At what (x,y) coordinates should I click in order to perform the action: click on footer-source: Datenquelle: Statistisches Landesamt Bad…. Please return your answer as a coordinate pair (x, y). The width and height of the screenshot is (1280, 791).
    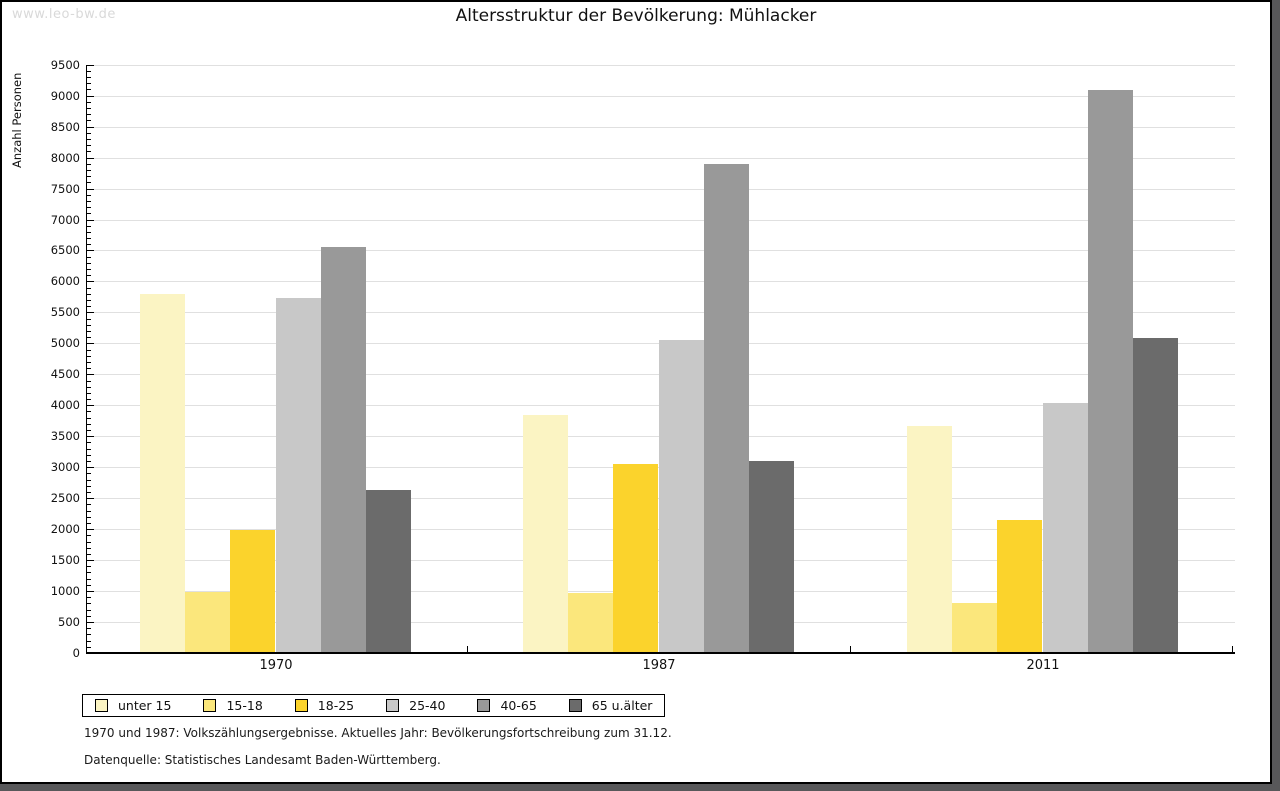
    Looking at the image, I should click on (262, 760).